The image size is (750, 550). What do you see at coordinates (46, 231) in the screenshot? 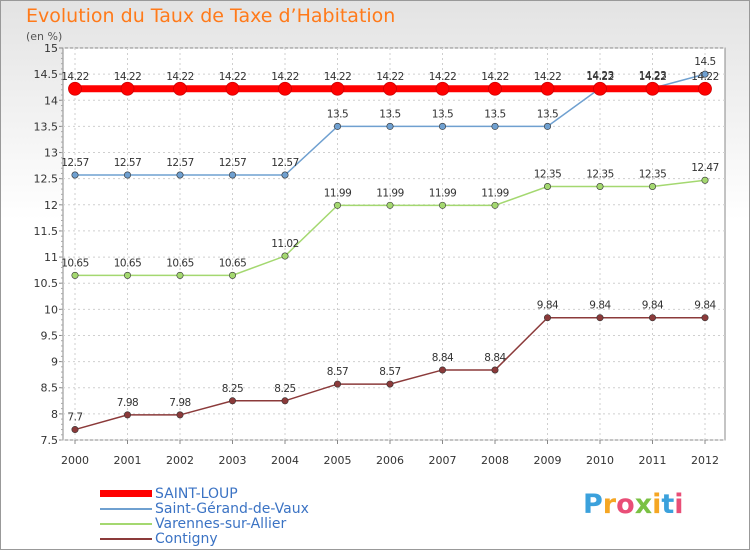
I see `y-tick-label: 11.5` at bounding box center [46, 231].